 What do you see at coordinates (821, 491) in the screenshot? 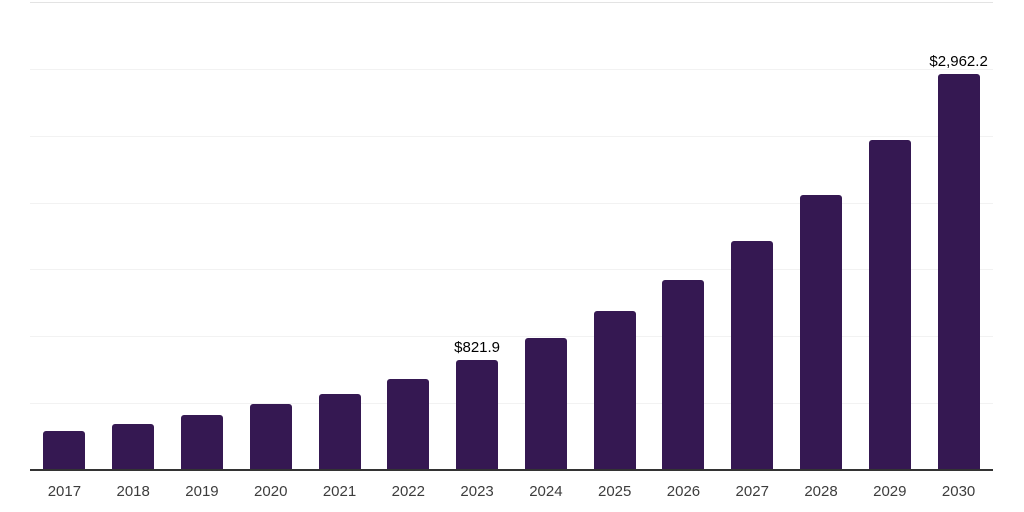
I see `xtick-2028: 2028` at bounding box center [821, 491].